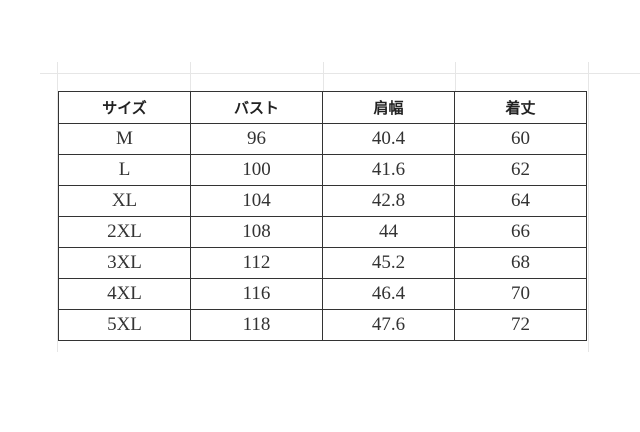  What do you see at coordinates (124, 201) in the screenshot?
I see `cell-size: XL` at bounding box center [124, 201].